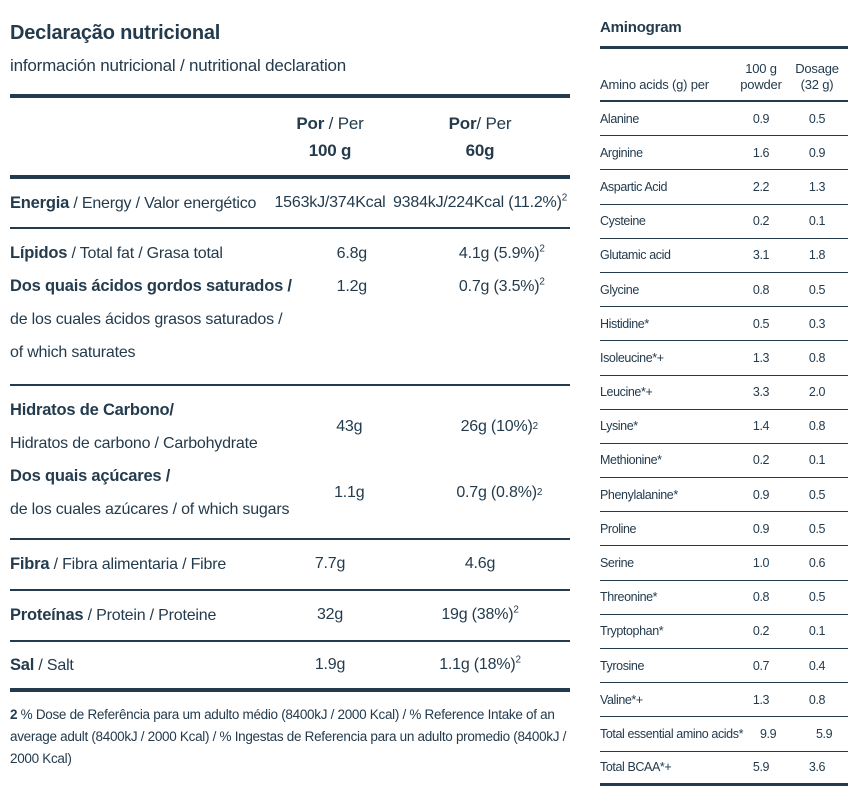 The height and width of the screenshot is (805, 853). What do you see at coordinates (654, 84) in the screenshot?
I see `aminogram-header-name: Amino acids (g) per` at bounding box center [654, 84].